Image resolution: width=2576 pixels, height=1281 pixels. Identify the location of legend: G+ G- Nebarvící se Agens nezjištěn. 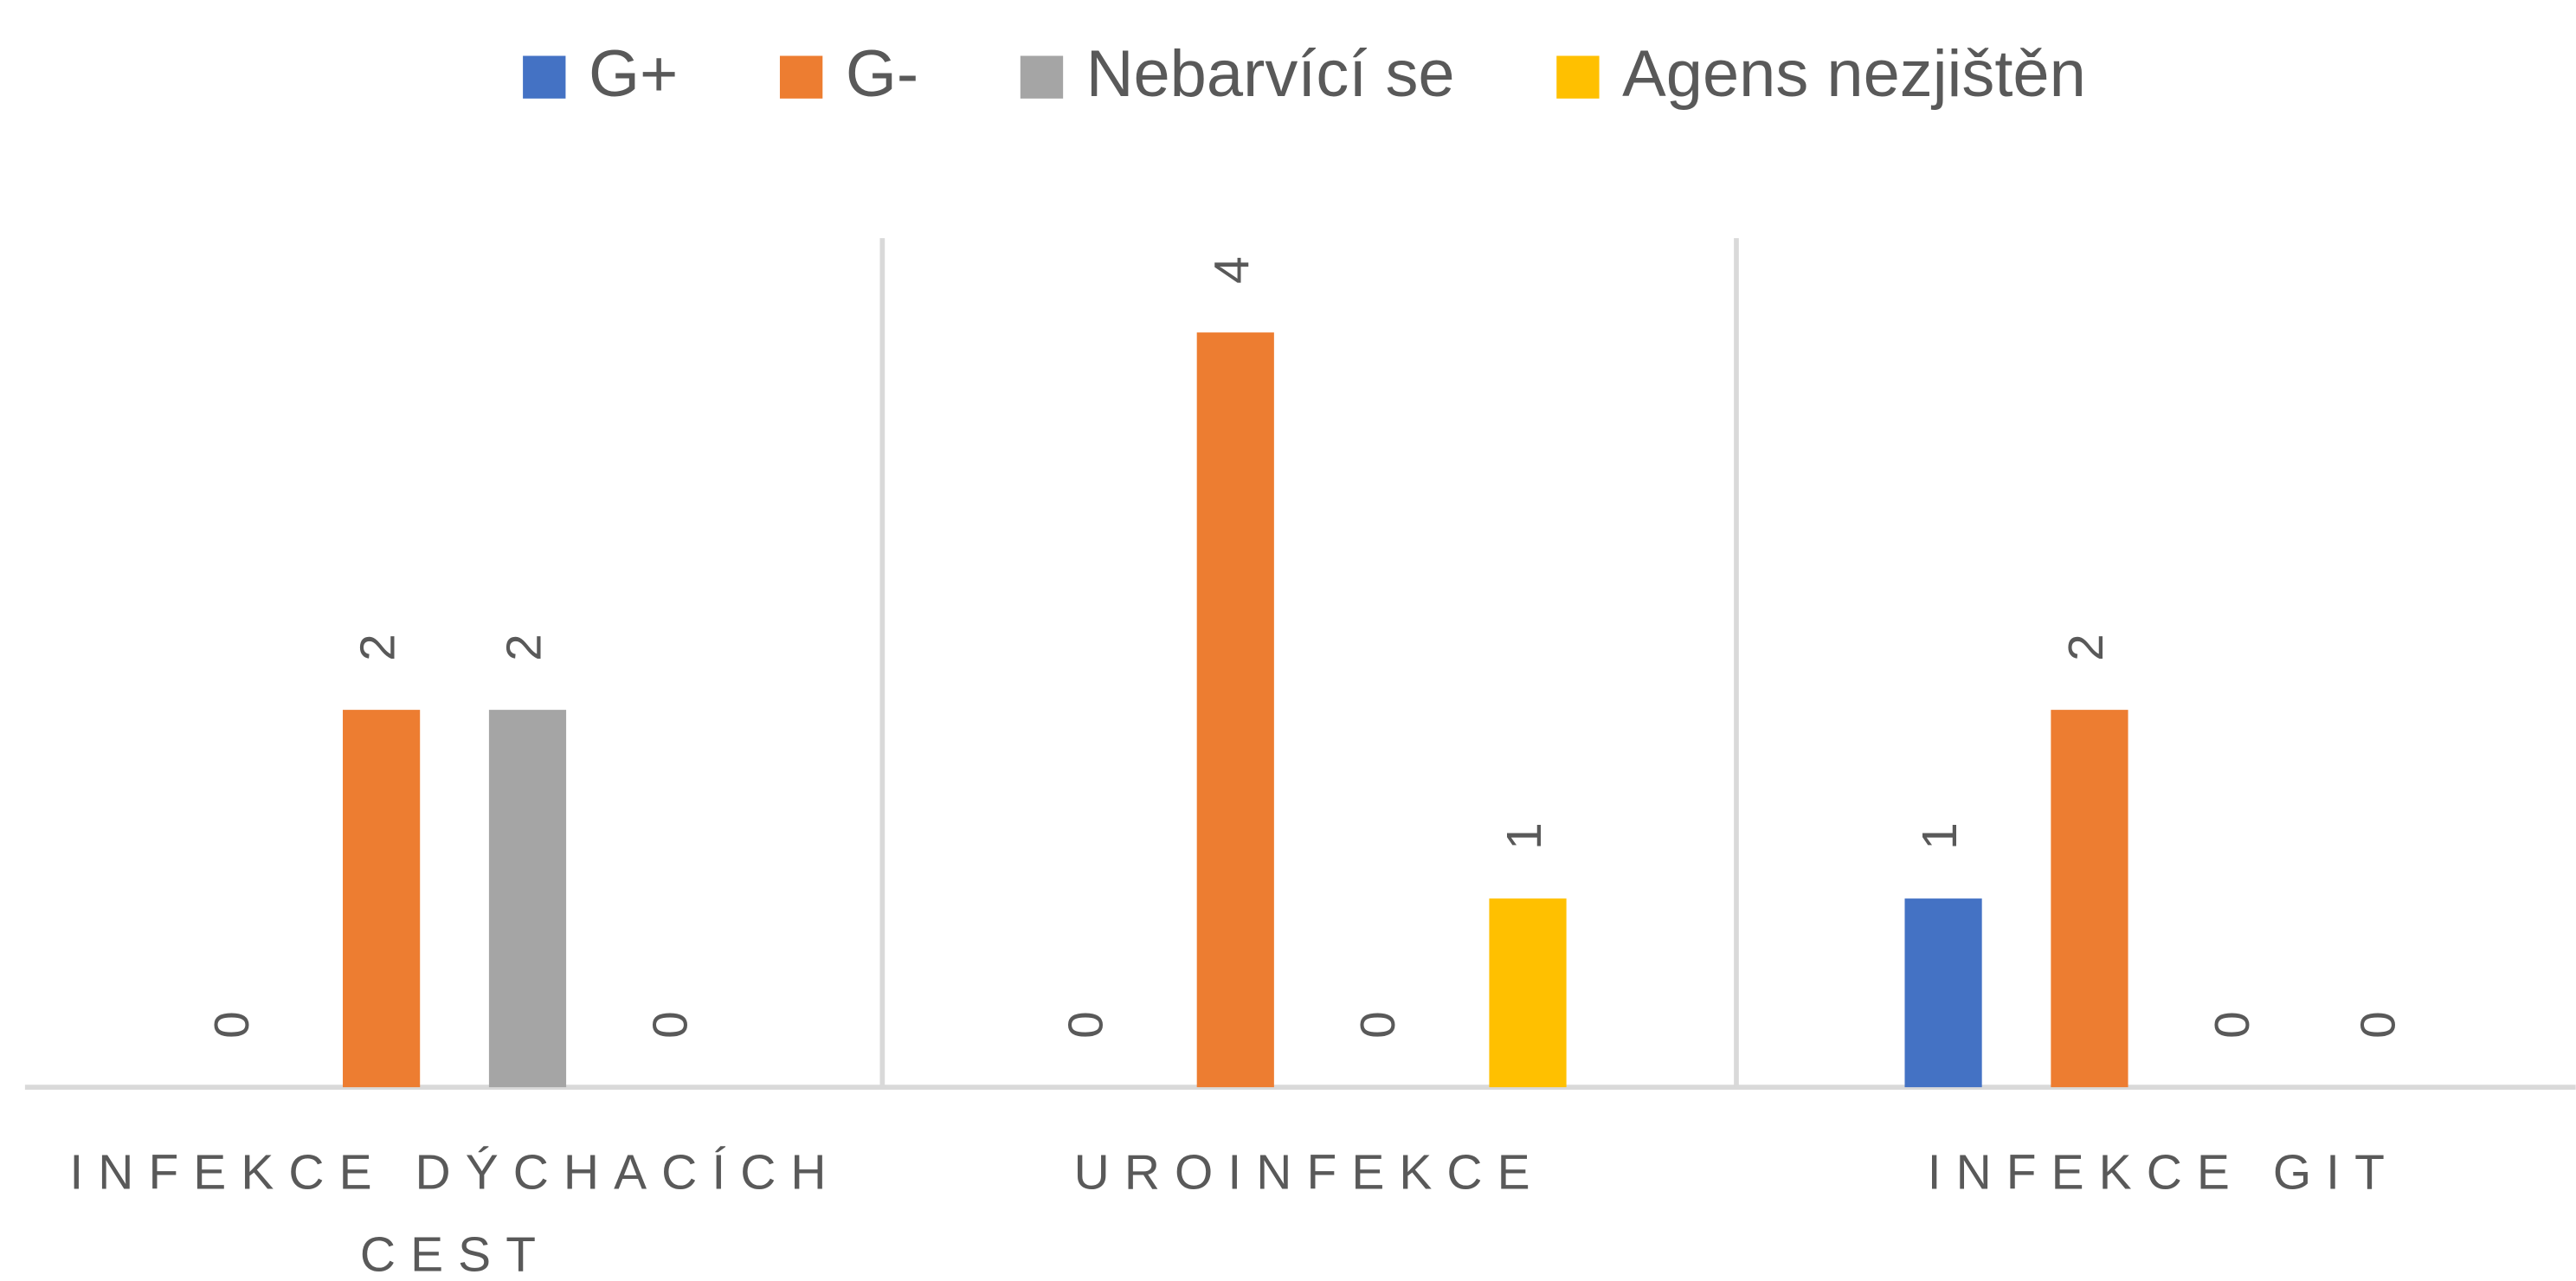
(1304, 74).